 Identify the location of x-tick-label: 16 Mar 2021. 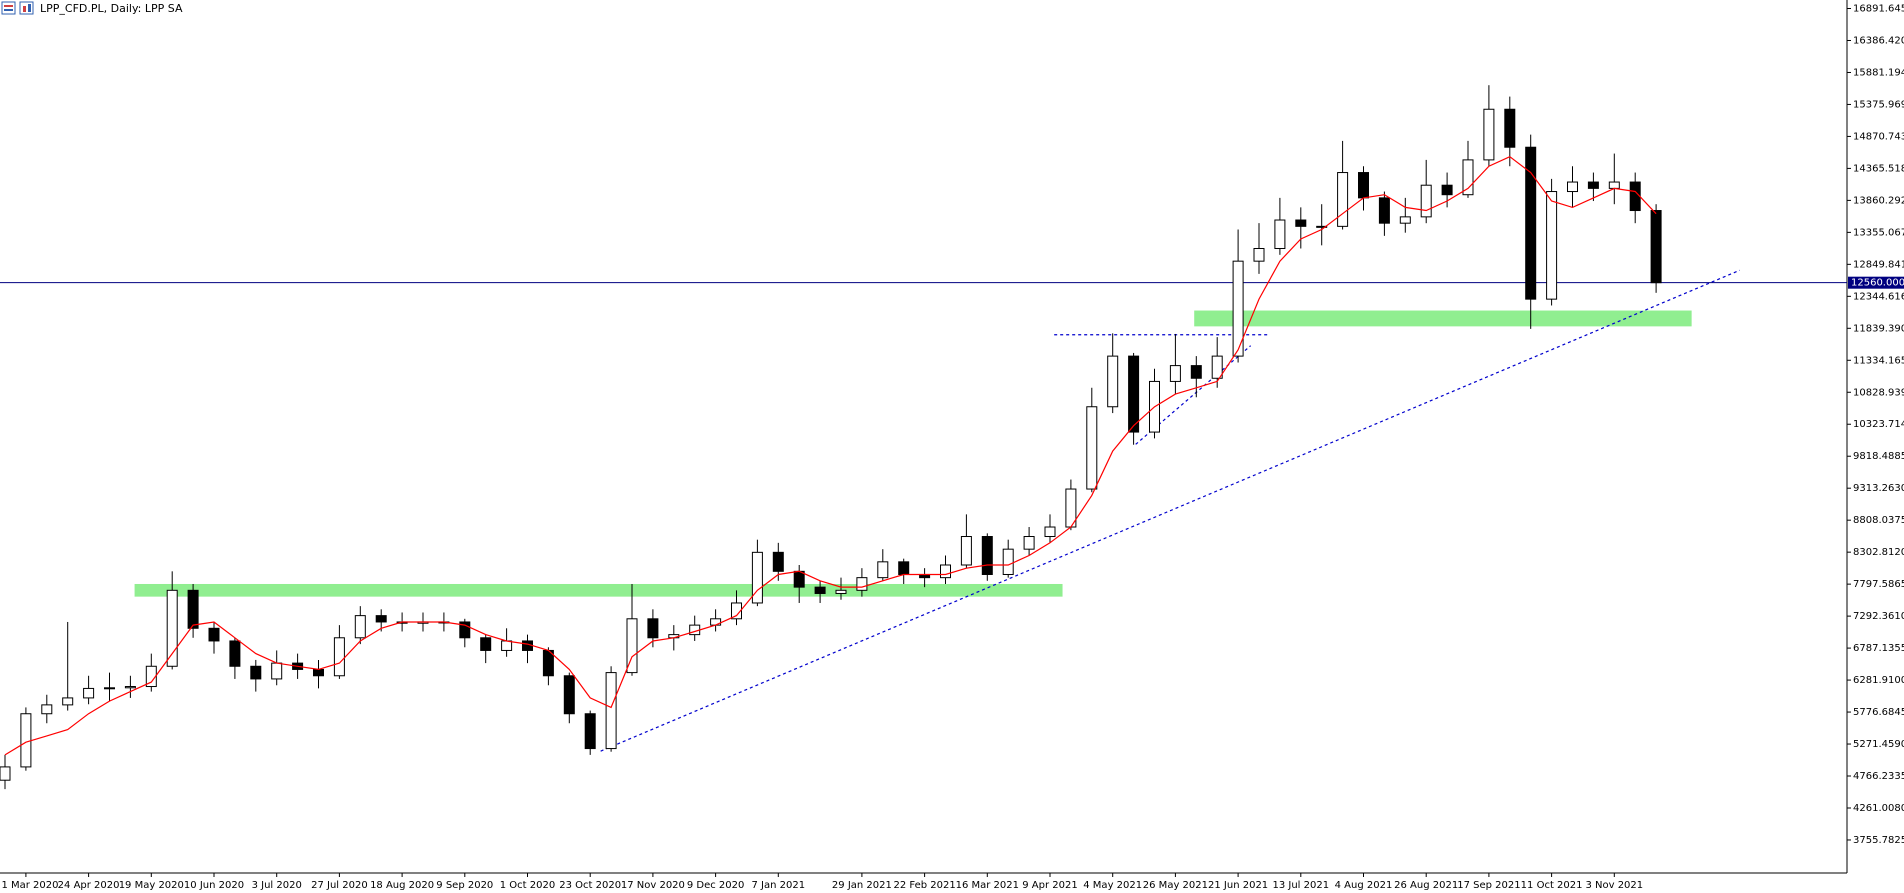
(987, 885).